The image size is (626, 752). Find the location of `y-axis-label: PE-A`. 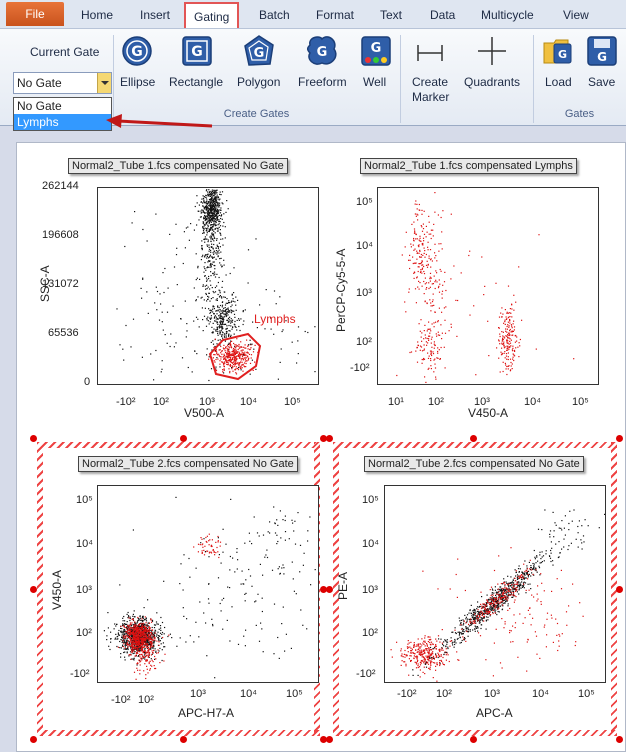

y-axis-label: PE-A is located at coordinates (343, 585).